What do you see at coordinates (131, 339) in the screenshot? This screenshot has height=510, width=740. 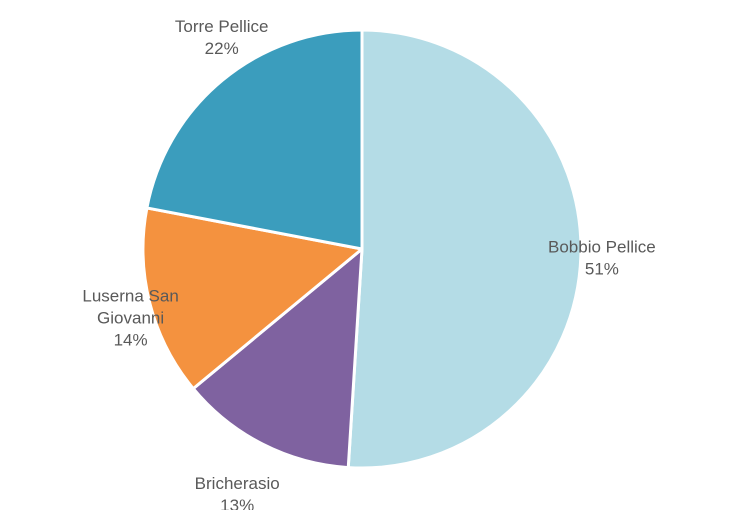 I see `pie-label-value: 14%` at bounding box center [131, 339].